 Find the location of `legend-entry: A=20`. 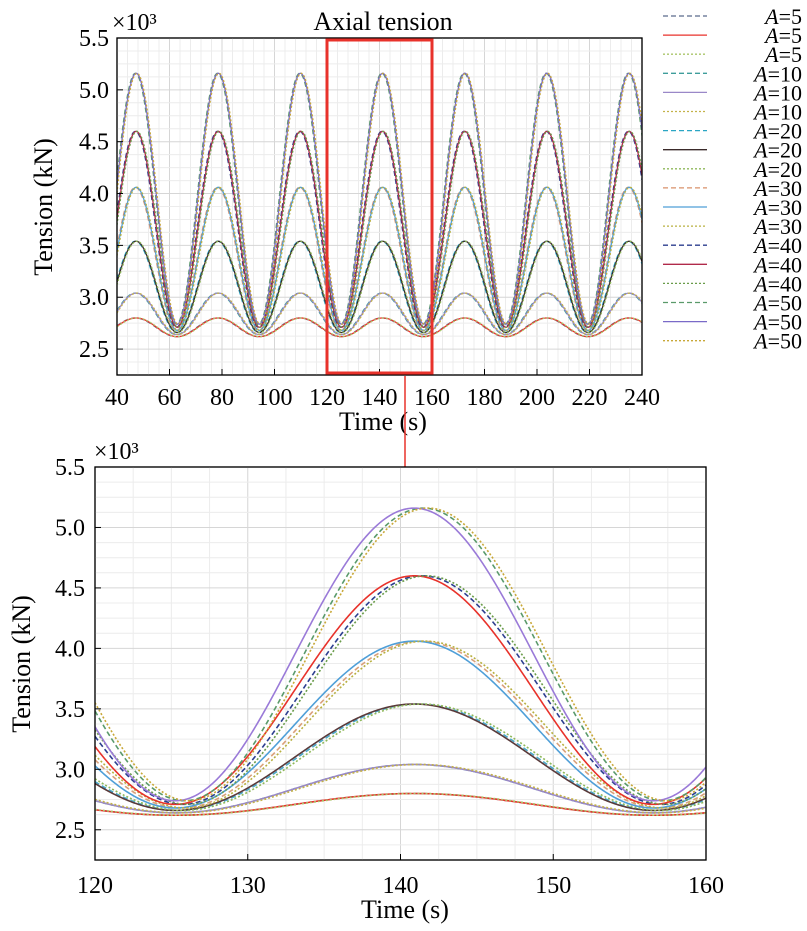

legend-entry: A=20 is located at coordinates (732, 131).